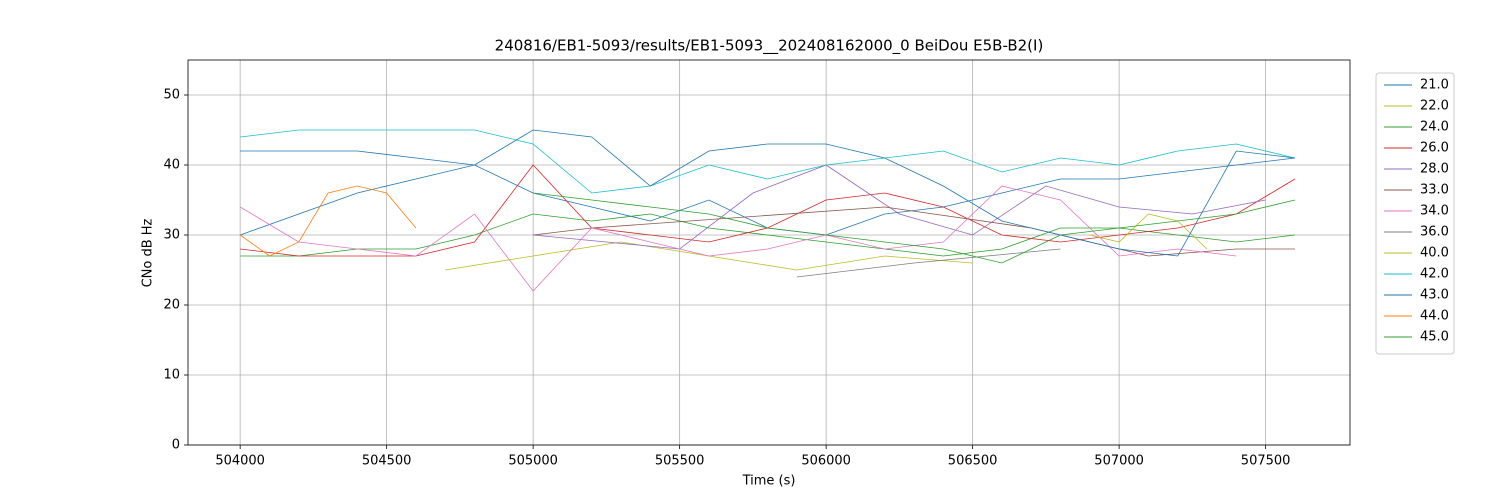  What do you see at coordinates (1415, 213) in the screenshot?
I see `legend-box` at bounding box center [1415, 213].